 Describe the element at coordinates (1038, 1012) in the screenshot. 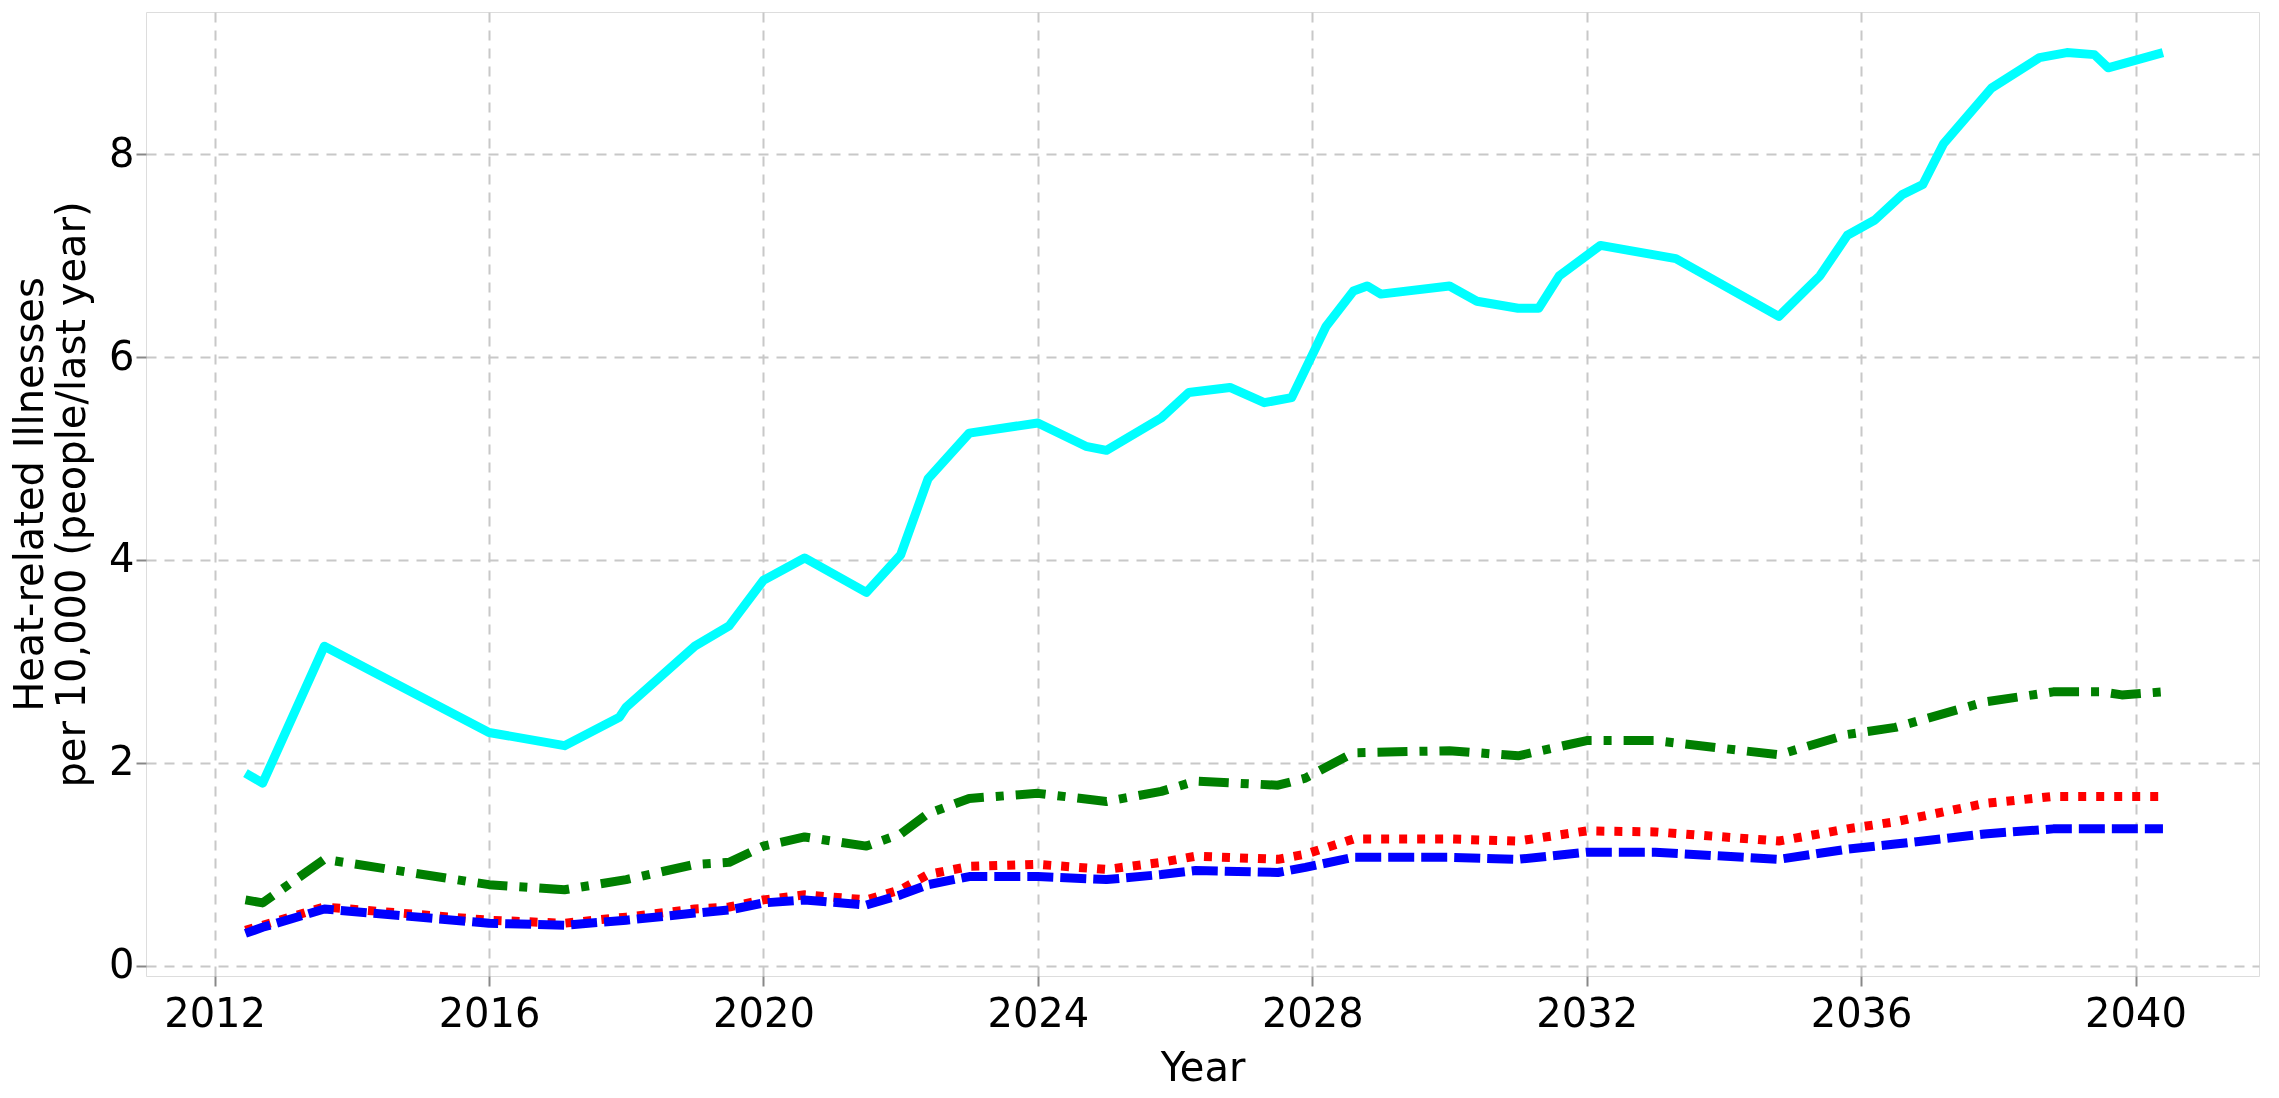

I see `x-tick-label: 2024` at that location.